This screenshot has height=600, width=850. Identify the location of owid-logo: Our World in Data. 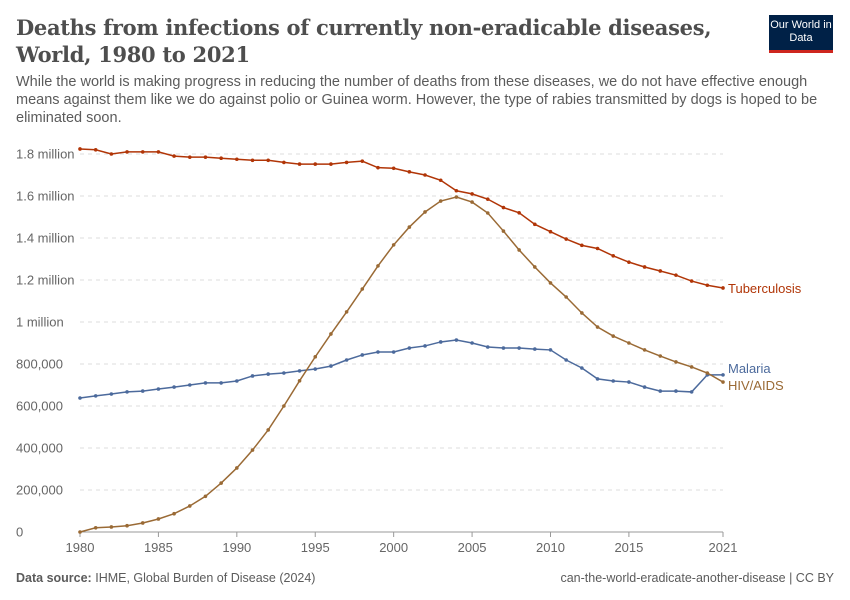
(801, 34).